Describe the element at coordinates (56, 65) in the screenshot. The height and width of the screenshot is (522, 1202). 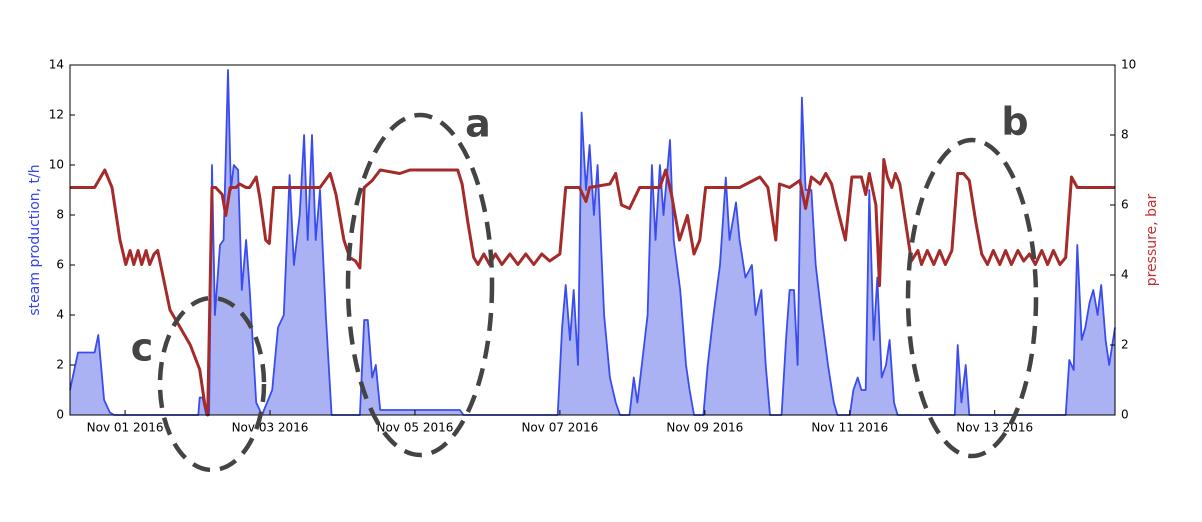
I see `y-tick-label: 14` at that location.